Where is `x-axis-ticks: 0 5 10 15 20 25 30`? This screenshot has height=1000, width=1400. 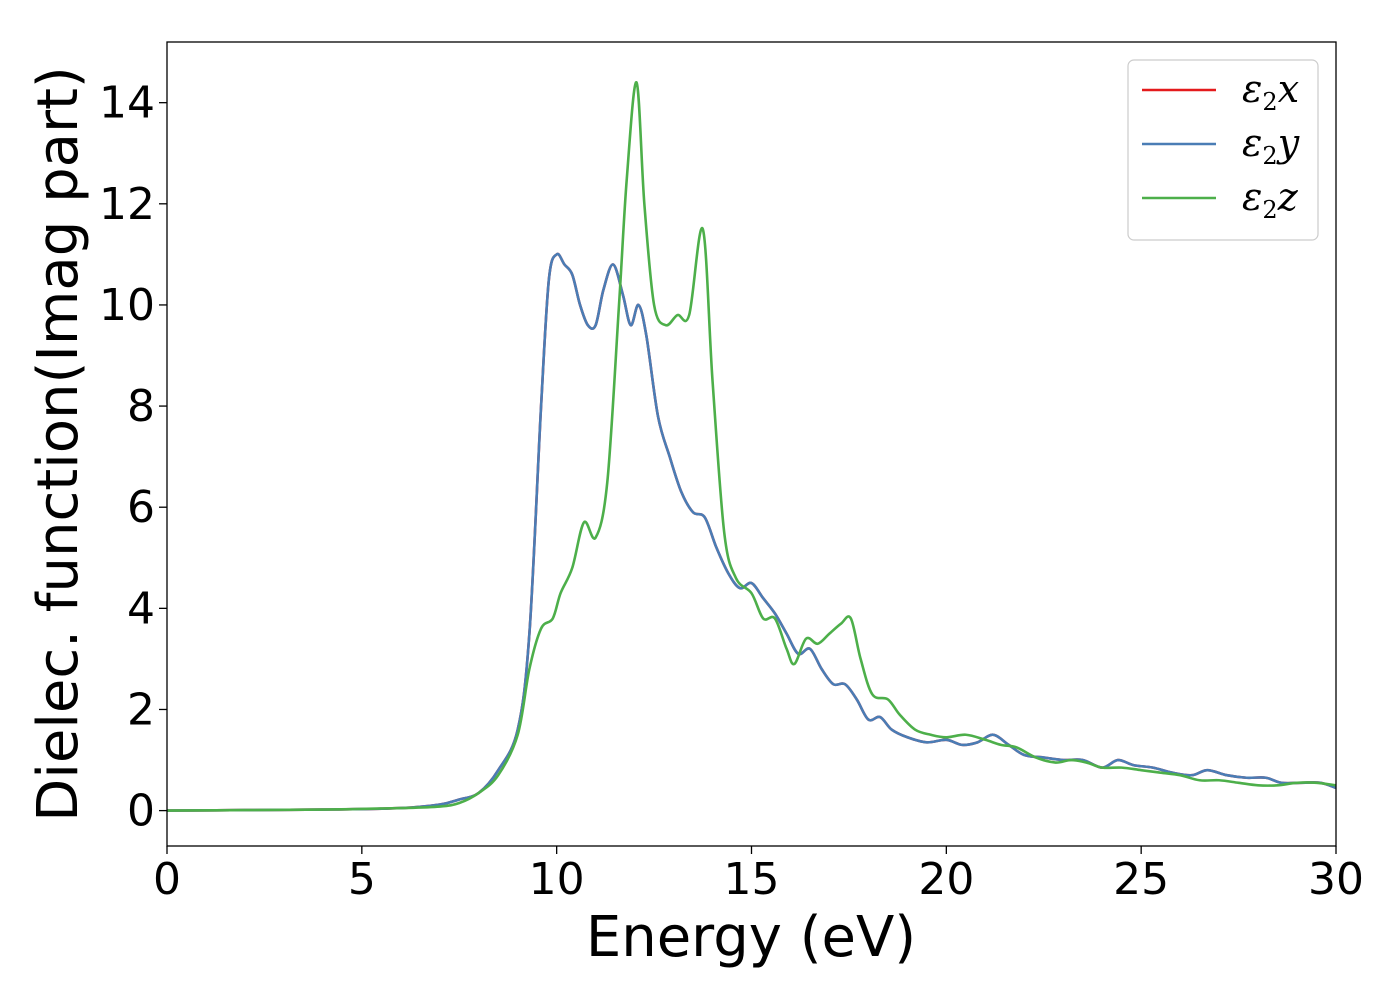
x-axis-ticks: 0 5 10 15 20 25 30 is located at coordinates (758, 875).